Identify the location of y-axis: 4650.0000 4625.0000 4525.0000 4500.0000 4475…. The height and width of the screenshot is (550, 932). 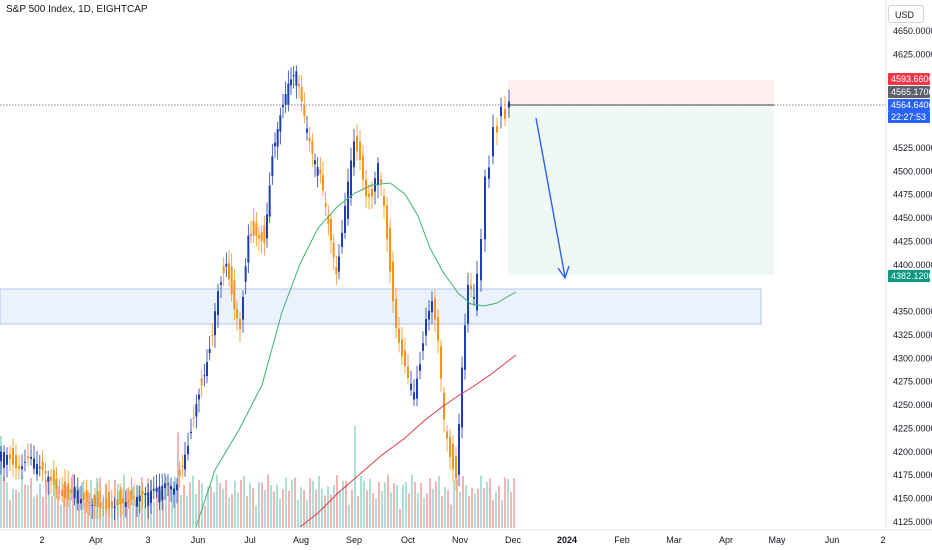
(912, 276).